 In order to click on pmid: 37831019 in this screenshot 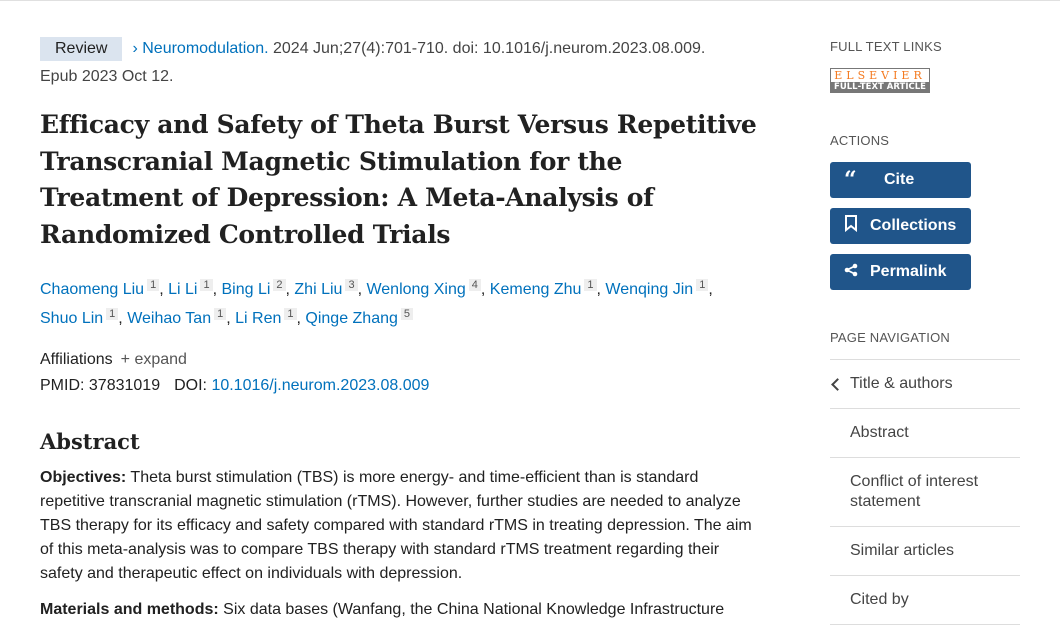, I will do `click(124, 385)`.